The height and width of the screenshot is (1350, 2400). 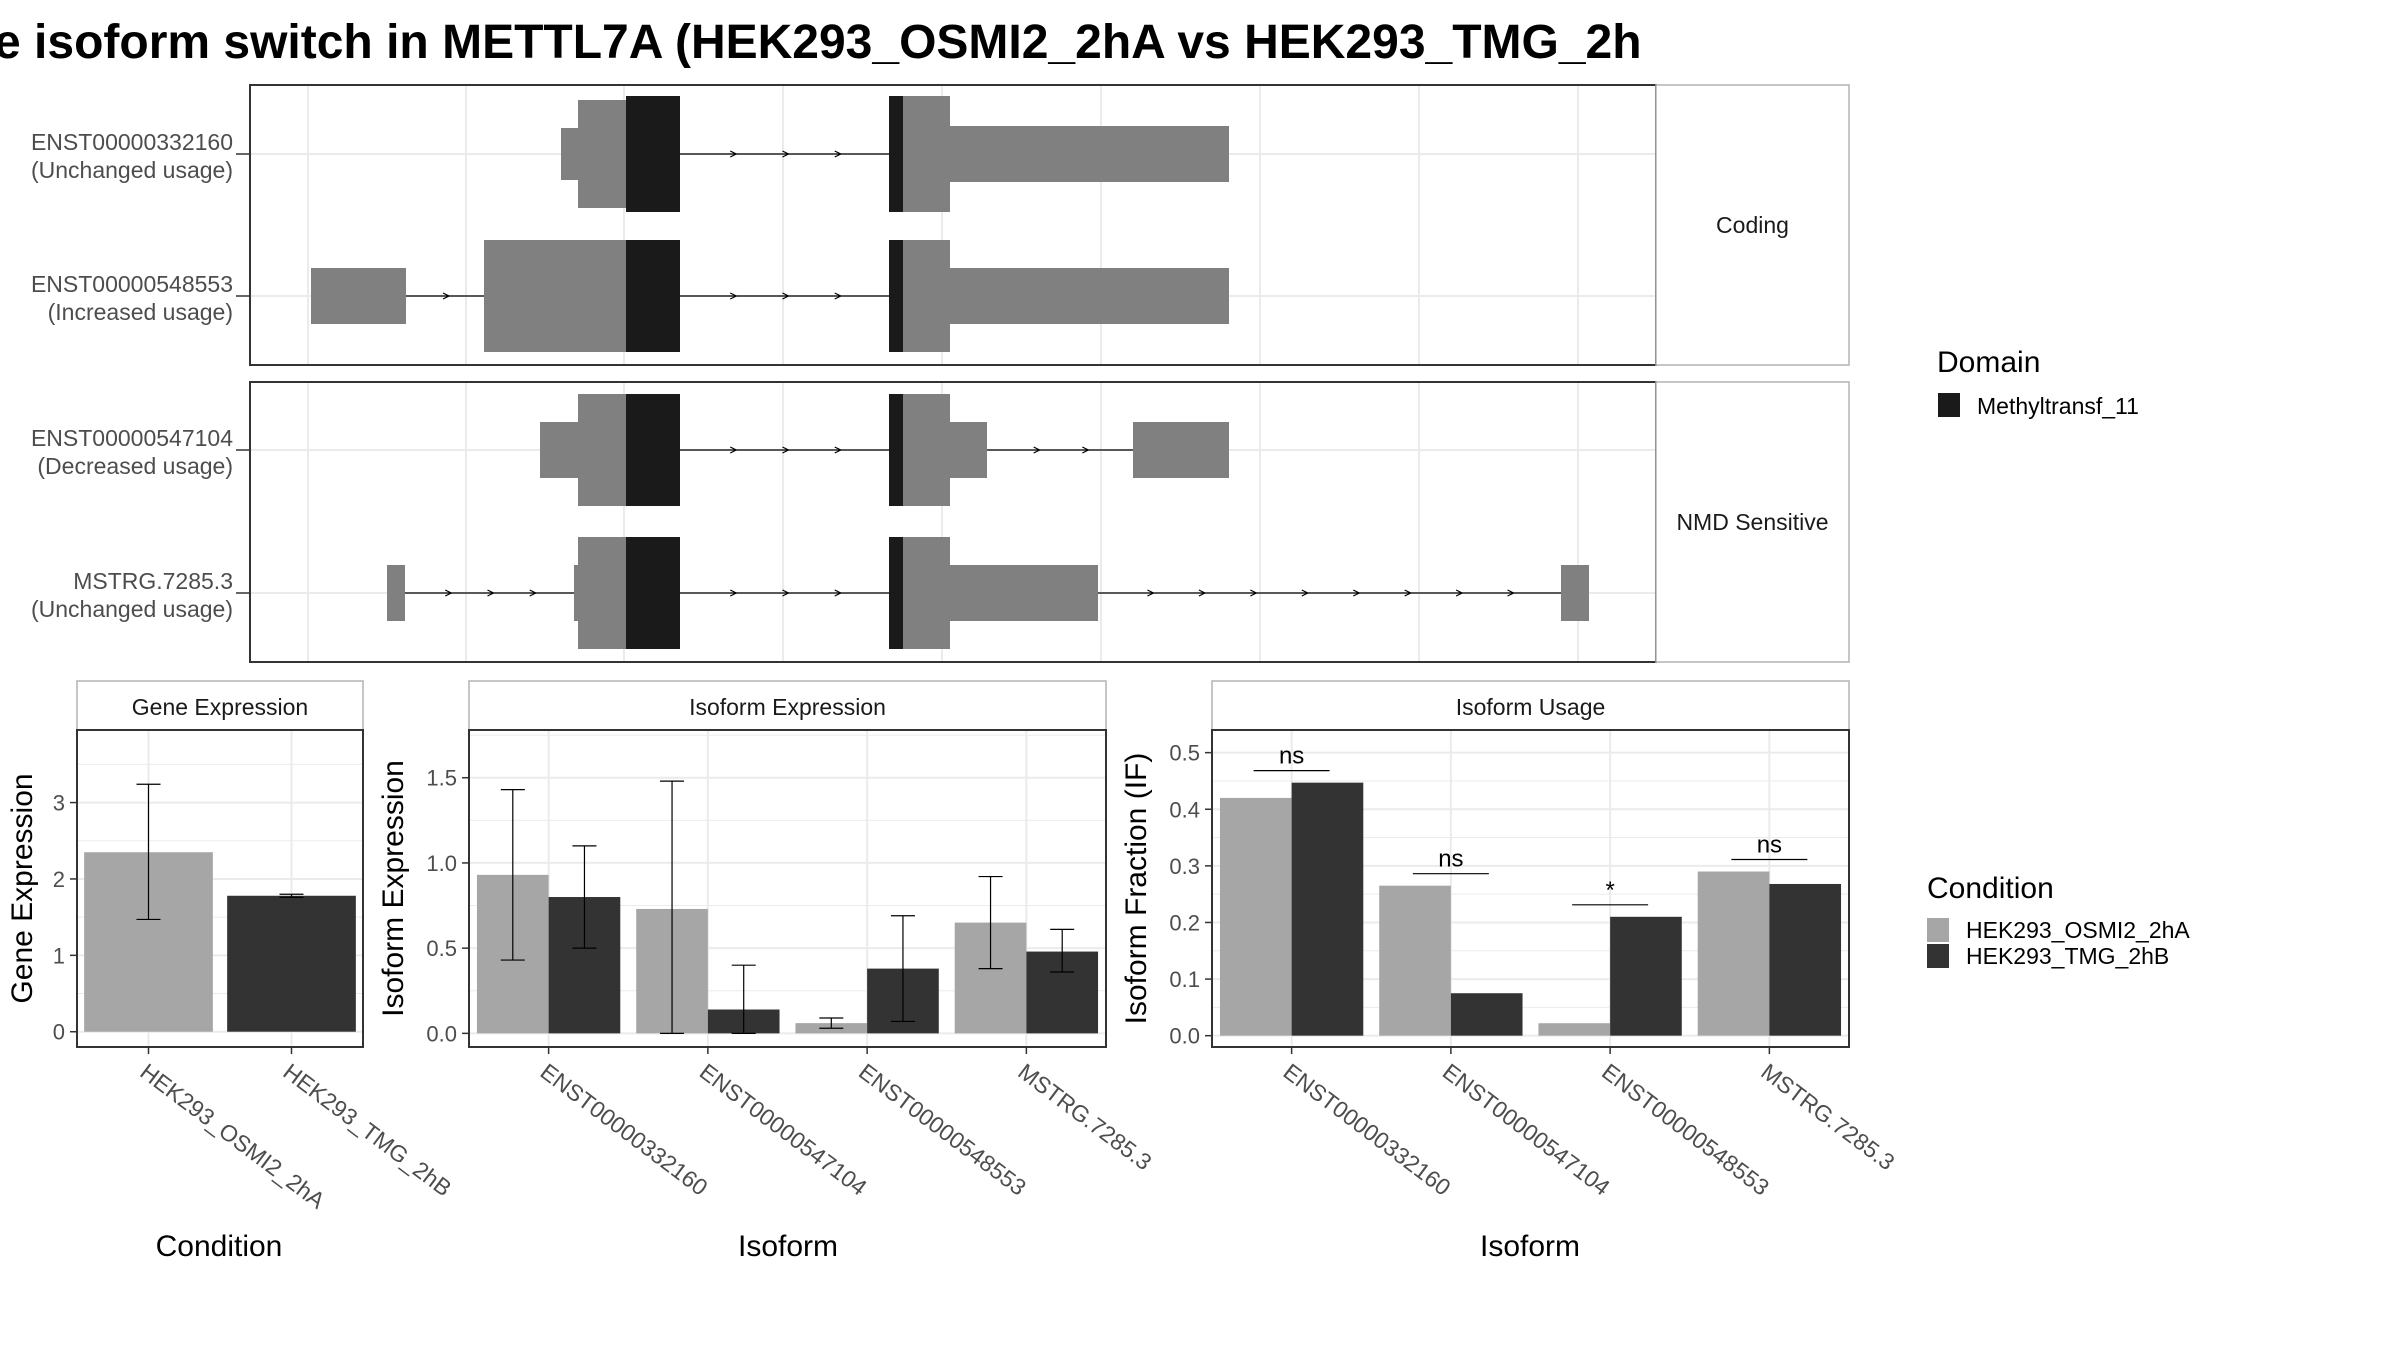 I want to click on panel-title: Isoform Expression, so click(x=787, y=707).